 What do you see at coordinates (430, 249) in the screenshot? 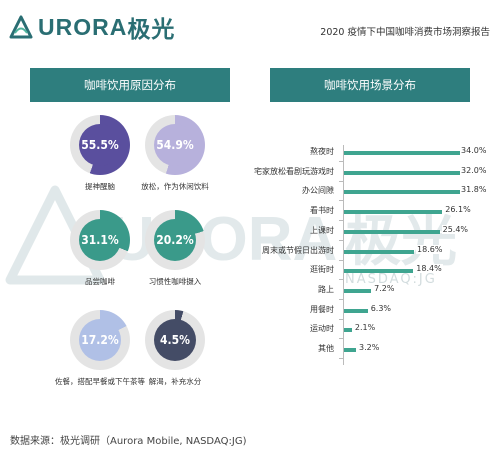
I see `scene-value-label: 18.6%` at bounding box center [430, 249].